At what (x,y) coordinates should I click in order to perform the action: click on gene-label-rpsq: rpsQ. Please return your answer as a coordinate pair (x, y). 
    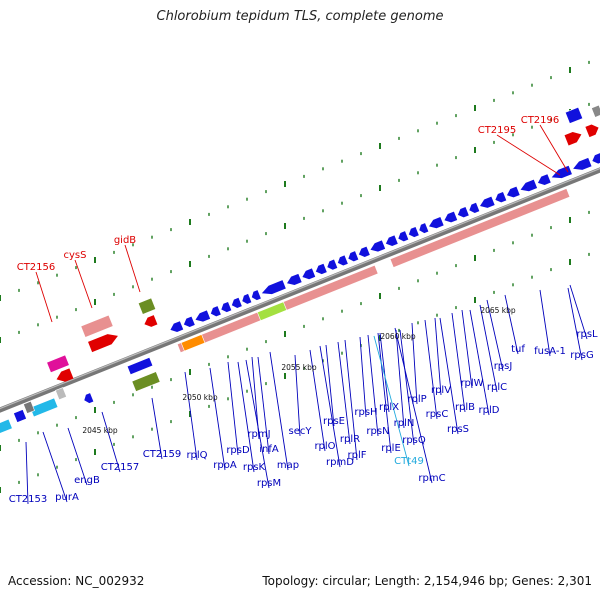
    Looking at the image, I should click on (414, 440).